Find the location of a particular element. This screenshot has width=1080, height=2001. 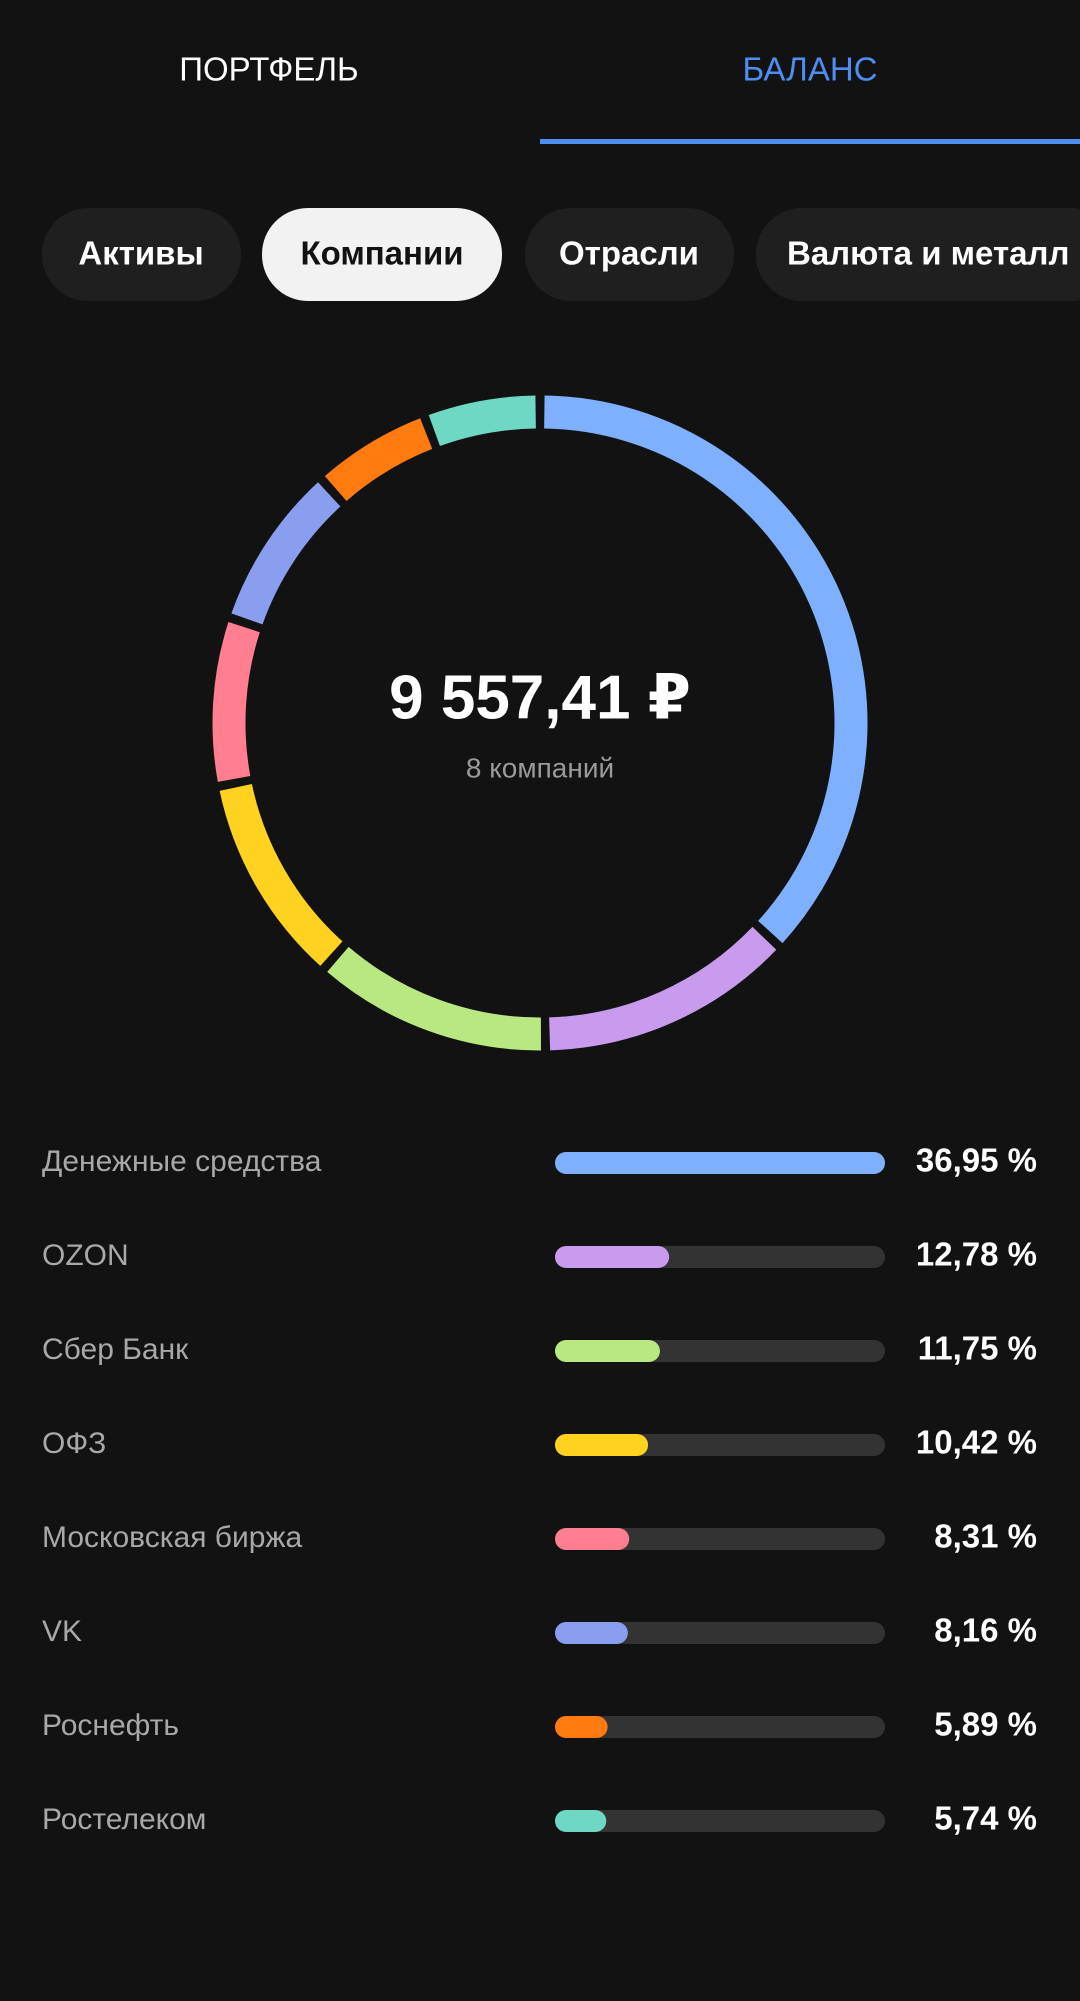

chip-label: Отрасли is located at coordinates (629, 253).